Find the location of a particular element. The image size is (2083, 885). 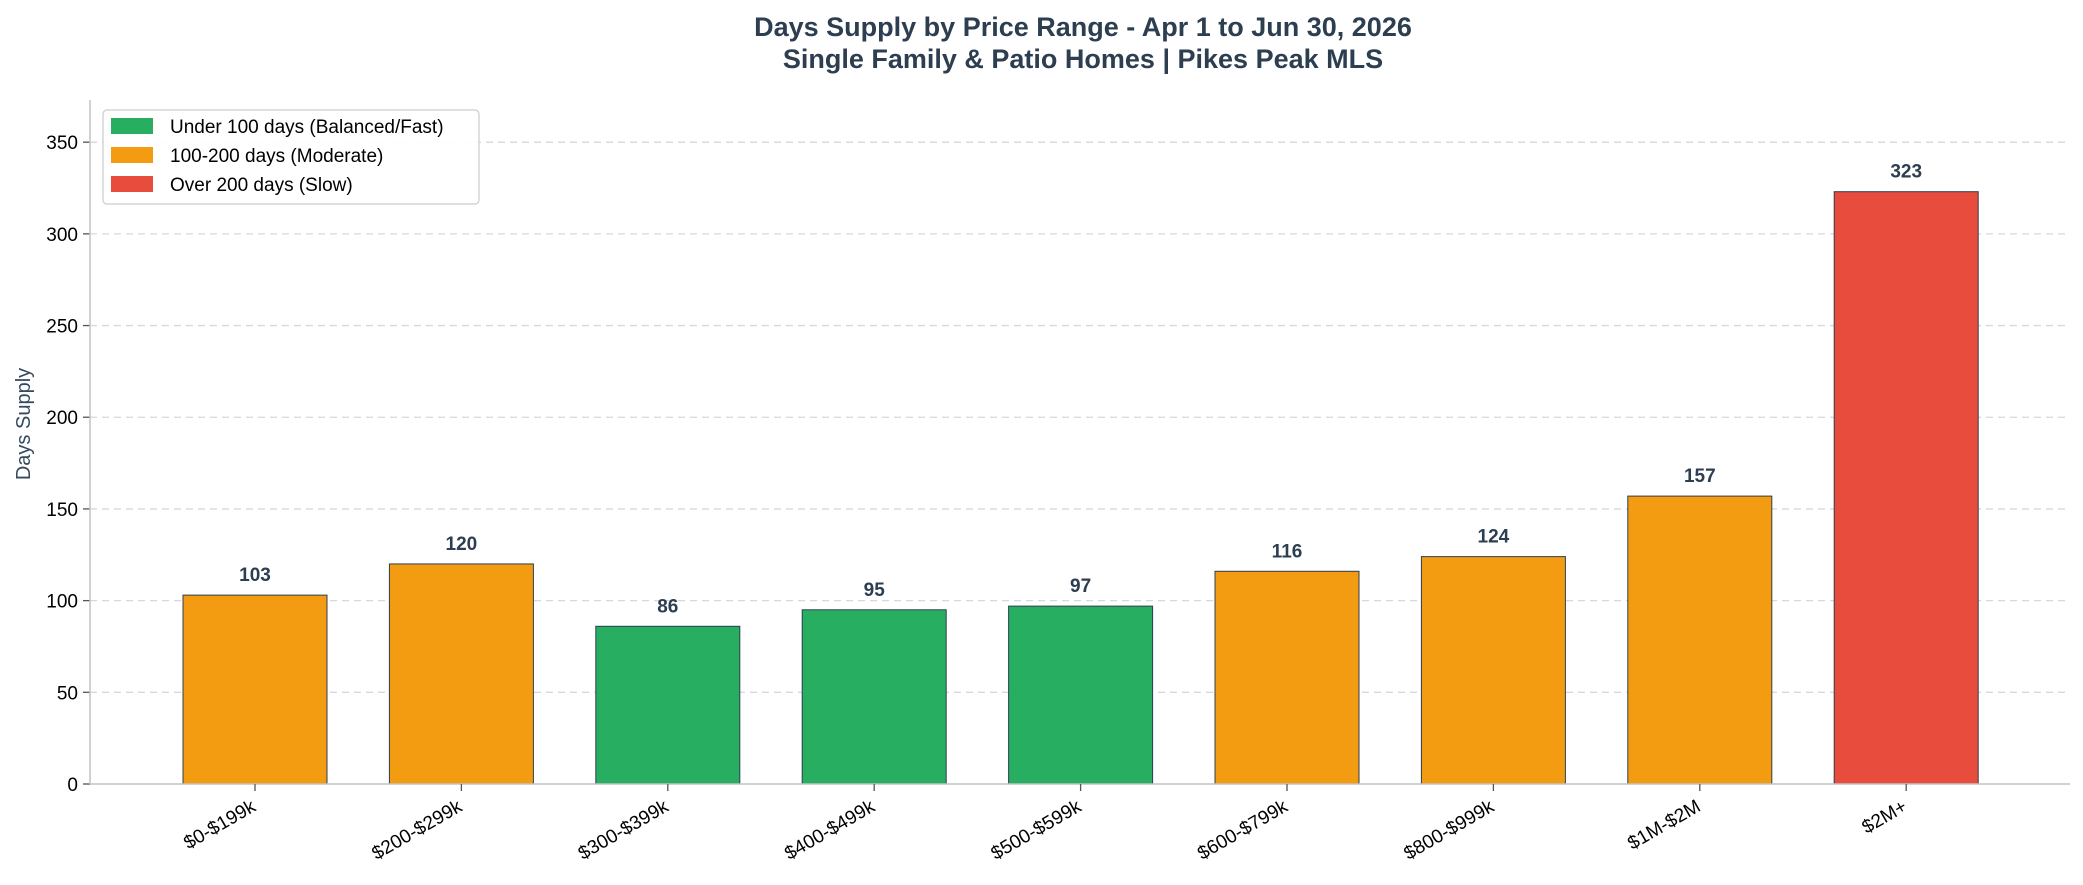

y-tick-label: 50 is located at coordinates (67, 693).